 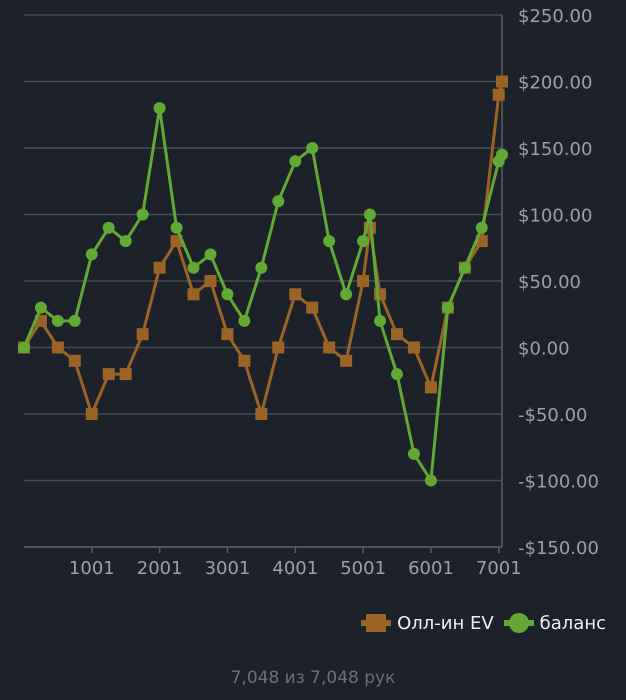 I want to click on y-tick-label: -$50.00, so click(x=552, y=415).